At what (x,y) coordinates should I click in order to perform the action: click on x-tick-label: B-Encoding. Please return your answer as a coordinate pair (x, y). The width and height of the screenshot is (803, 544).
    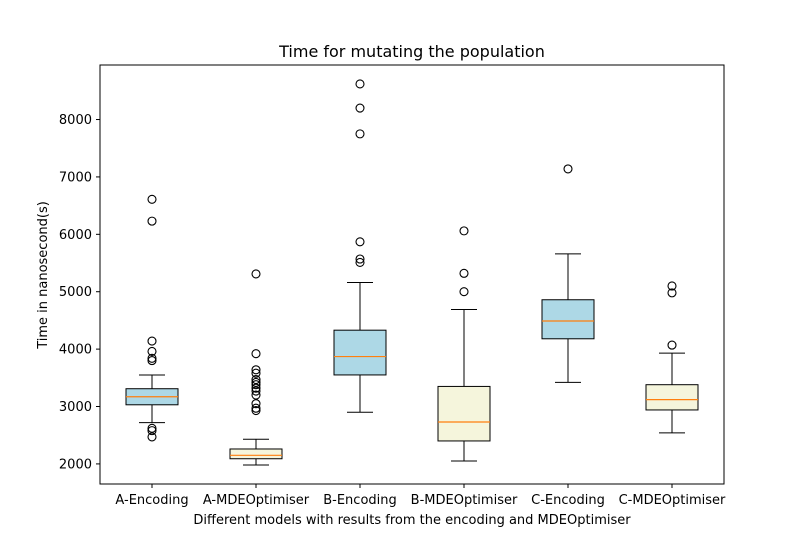
    Looking at the image, I should click on (360, 500).